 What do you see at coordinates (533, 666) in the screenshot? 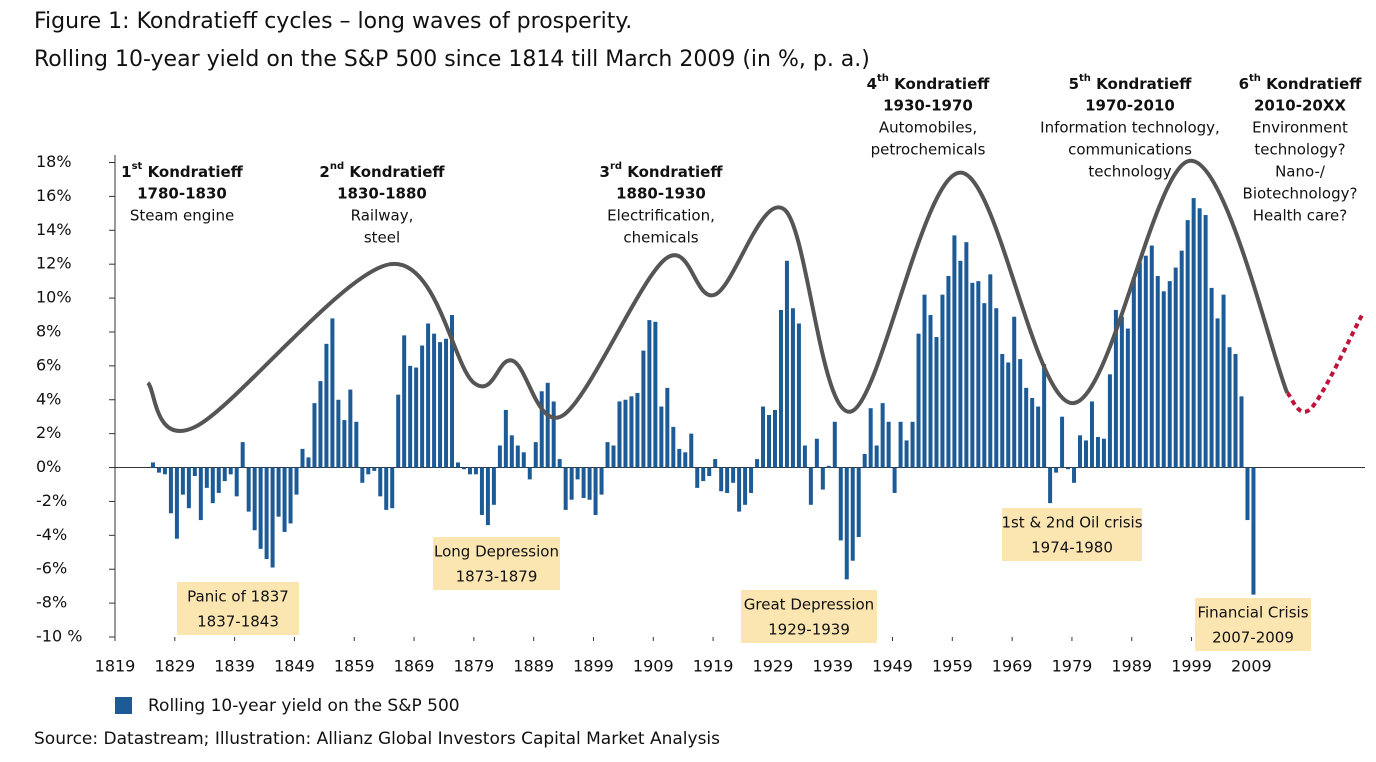
I see `x-tick-label: 1889` at bounding box center [533, 666].